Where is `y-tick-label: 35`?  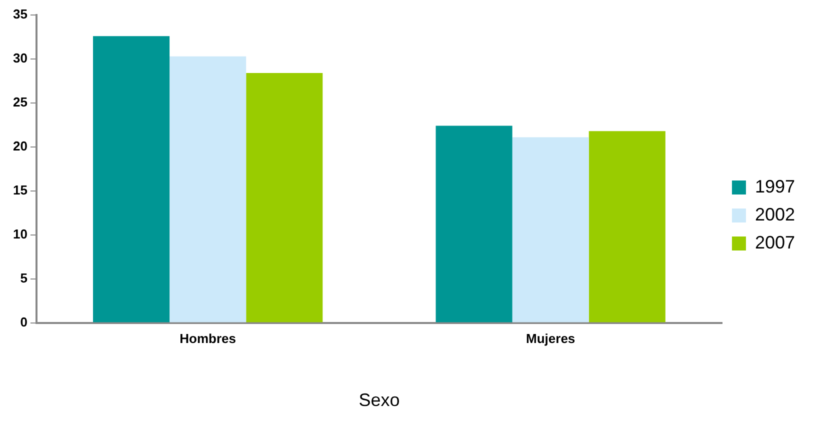
y-tick-label: 35 is located at coordinates (20, 14).